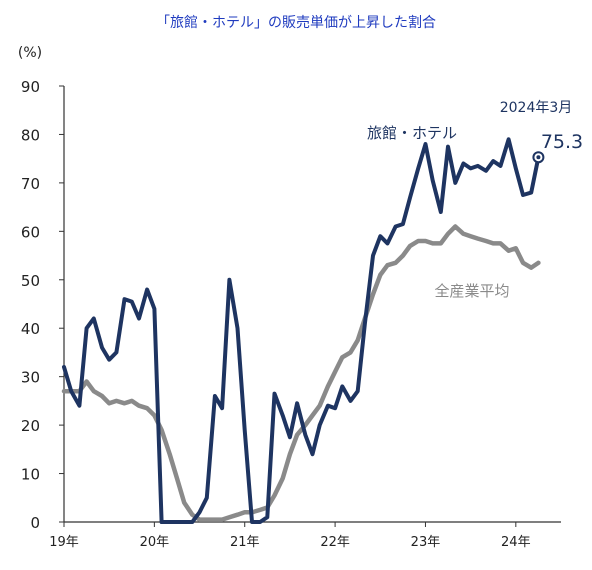 This screenshot has height=570, width=592. I want to click on y-tick-label: 40, so click(30, 329).